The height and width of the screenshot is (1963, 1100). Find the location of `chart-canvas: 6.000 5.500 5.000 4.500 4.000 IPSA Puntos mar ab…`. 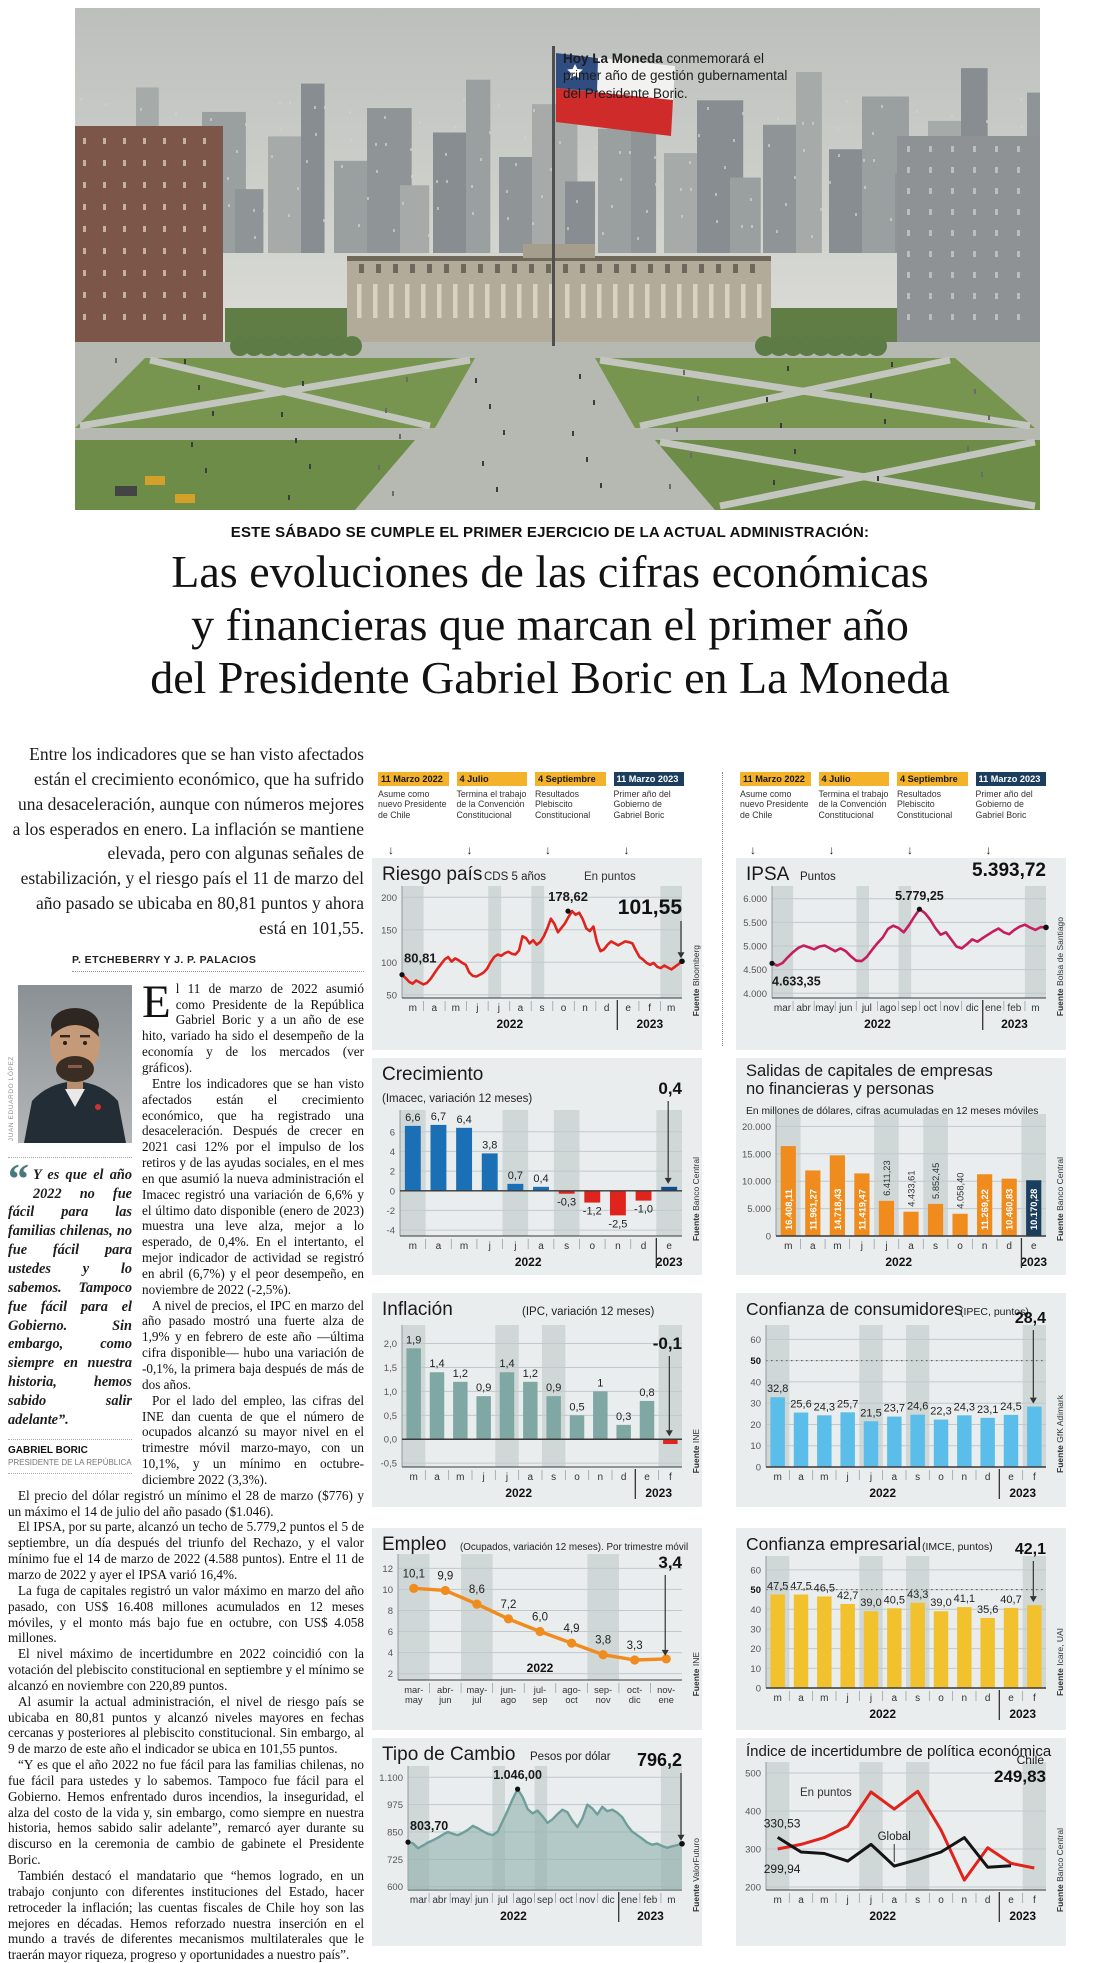

chart-canvas: 6.000 5.500 5.000 4.500 4.000 IPSA Puntos mar ab… is located at coordinates (901, 954).